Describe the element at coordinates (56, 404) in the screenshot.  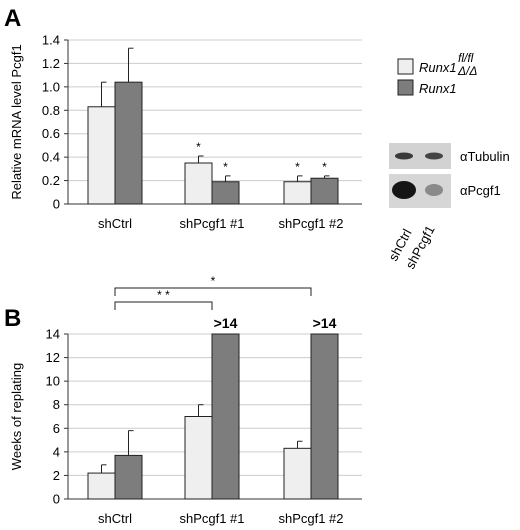
I see `y-tick-label: 8` at that location.